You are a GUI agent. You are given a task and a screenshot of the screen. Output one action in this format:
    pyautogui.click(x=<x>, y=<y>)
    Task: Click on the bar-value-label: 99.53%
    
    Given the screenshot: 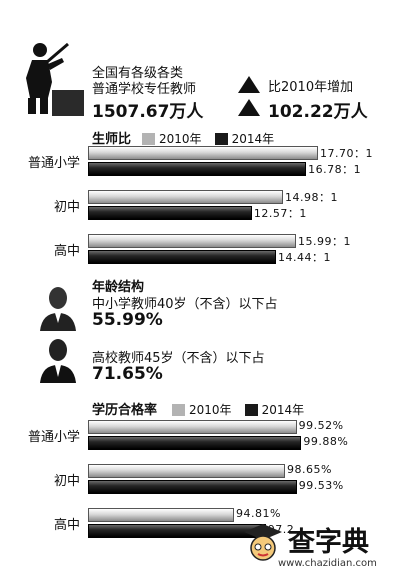 What is the action you would take?
    pyautogui.click(x=321, y=485)
    